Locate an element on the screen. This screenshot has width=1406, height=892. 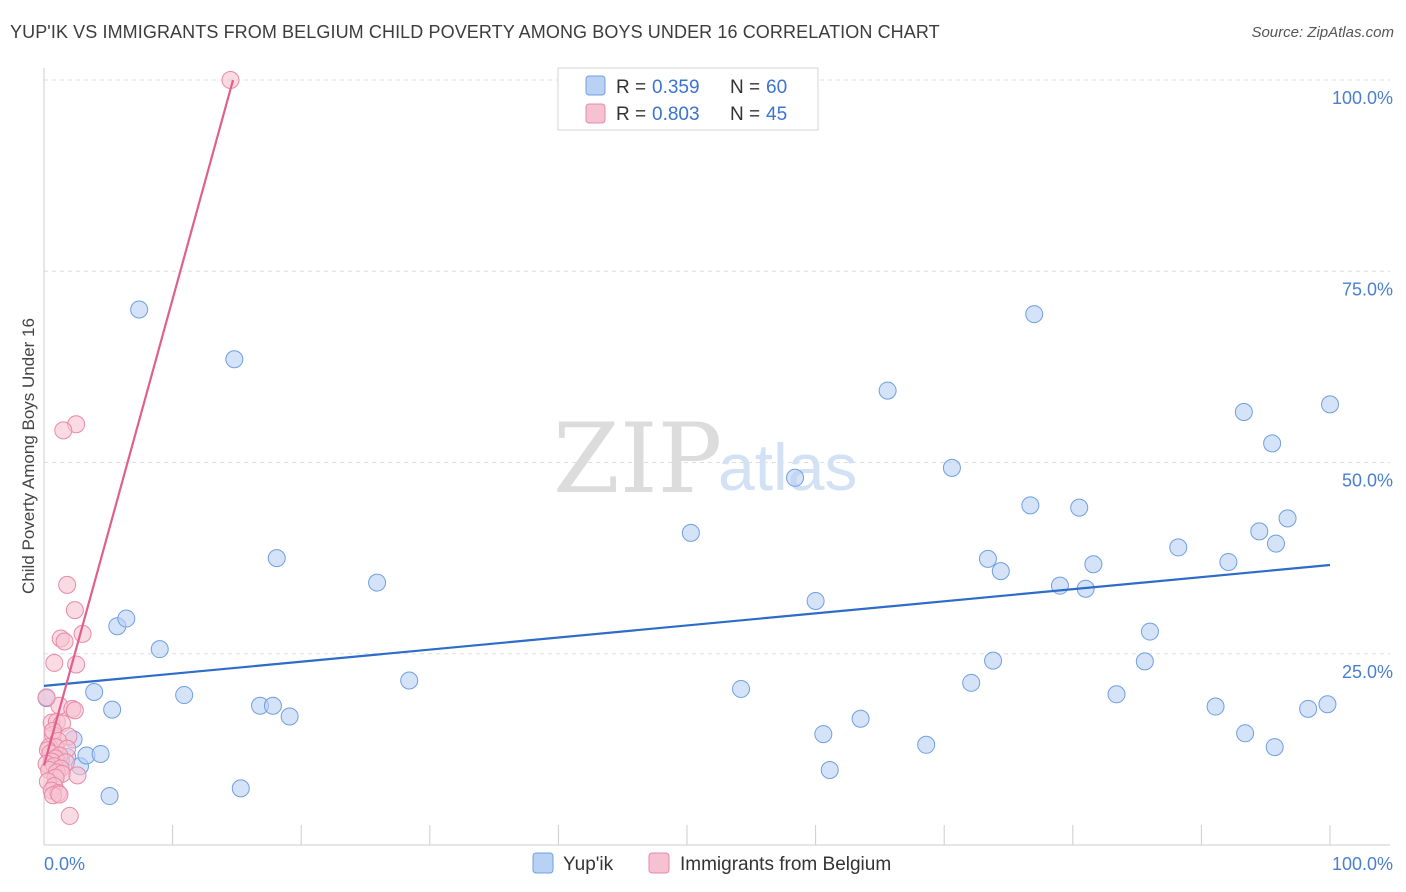
legend-r-value-1: 0.359 is located at coordinates (676, 87).